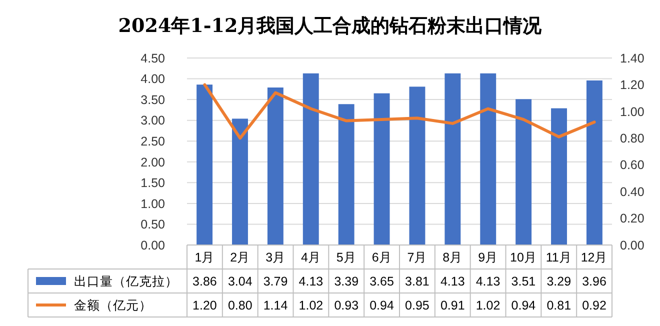 The image size is (660, 326). I want to click on y-tick-label: 2.50, so click(153, 141).